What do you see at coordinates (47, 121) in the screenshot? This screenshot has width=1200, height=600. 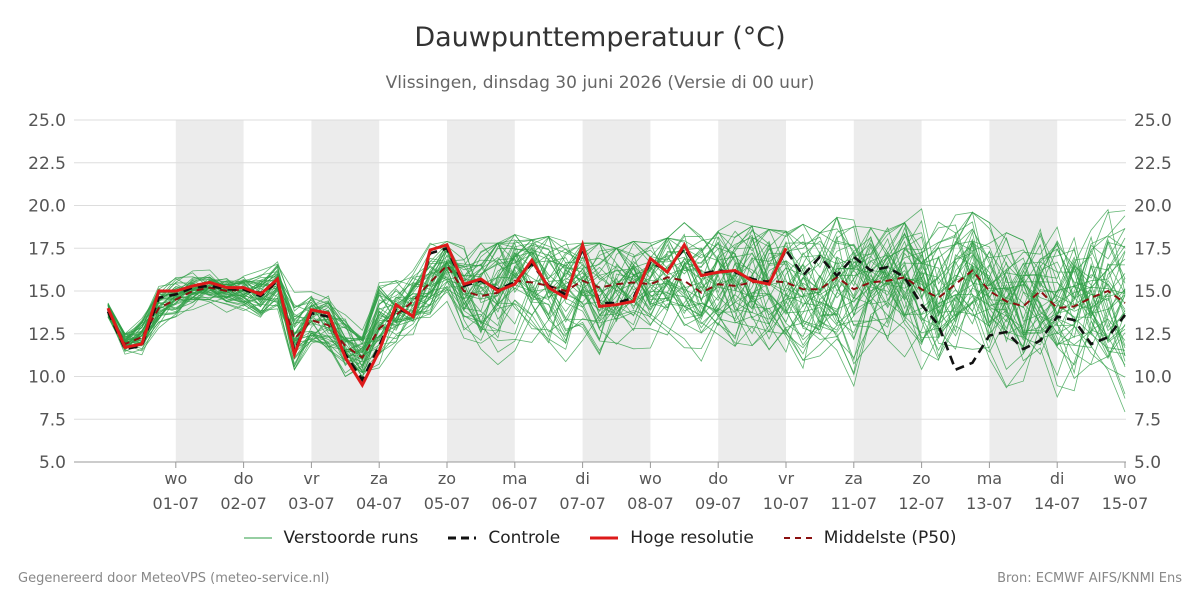 I see `y-tick-label-left: 25.0` at bounding box center [47, 121].